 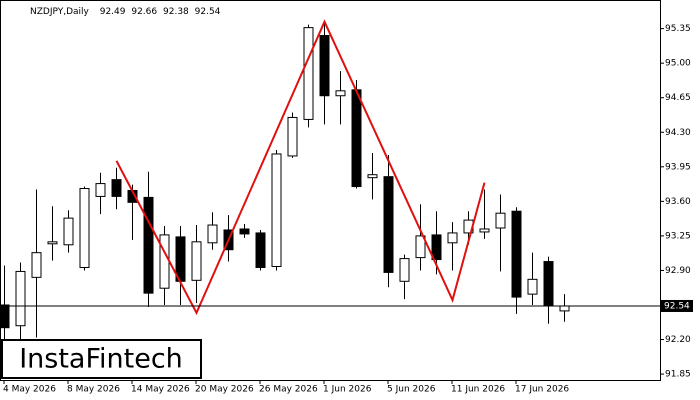 I want to click on price-label: 92.54, so click(x=677, y=306).